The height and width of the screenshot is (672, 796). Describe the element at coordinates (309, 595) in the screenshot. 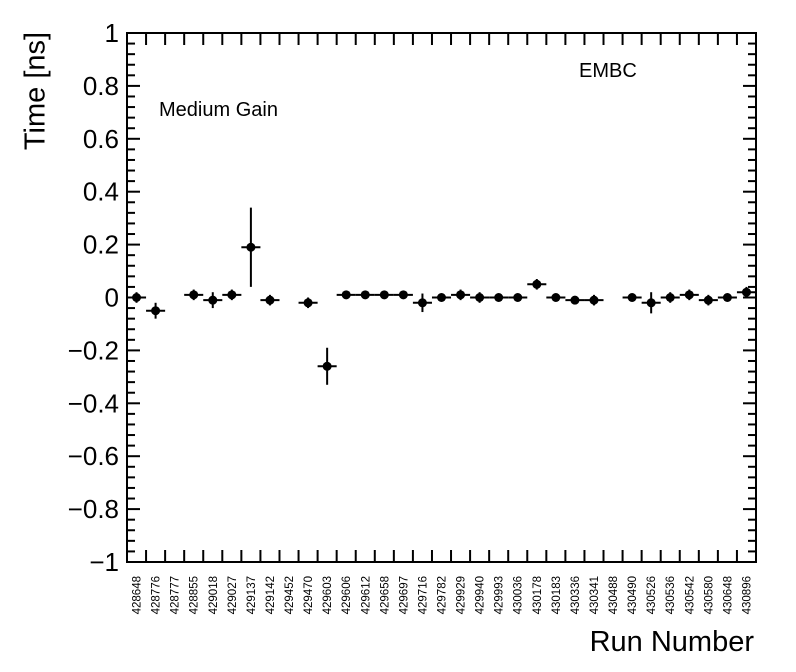

I see `x-tick-label: 429470` at that location.